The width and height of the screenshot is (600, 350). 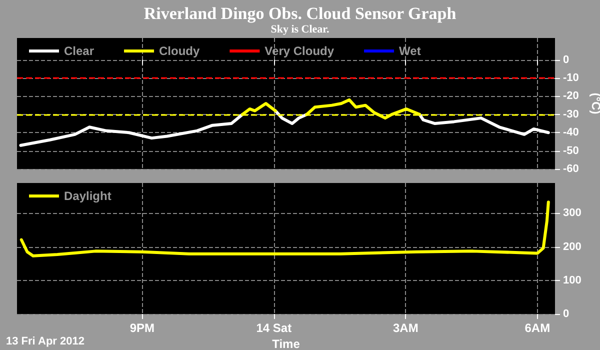 What do you see at coordinates (410, 51) in the screenshot?
I see `legend-label: Wet` at bounding box center [410, 51].